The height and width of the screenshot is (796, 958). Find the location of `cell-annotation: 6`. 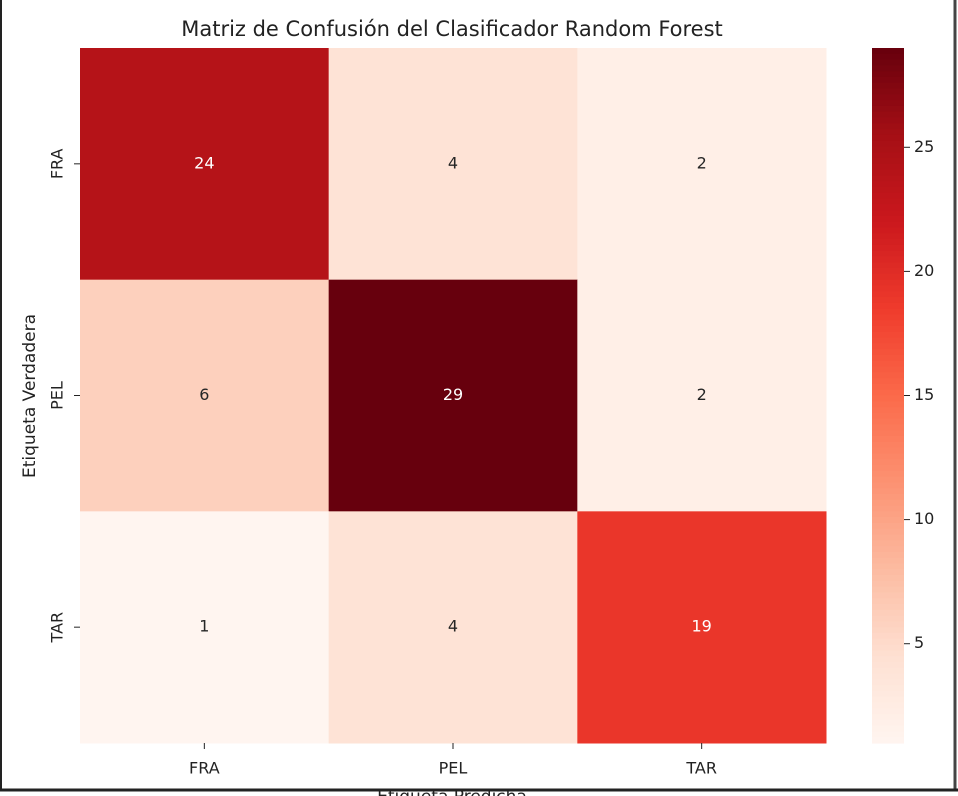

cell-annotation: 6 is located at coordinates (204, 394).